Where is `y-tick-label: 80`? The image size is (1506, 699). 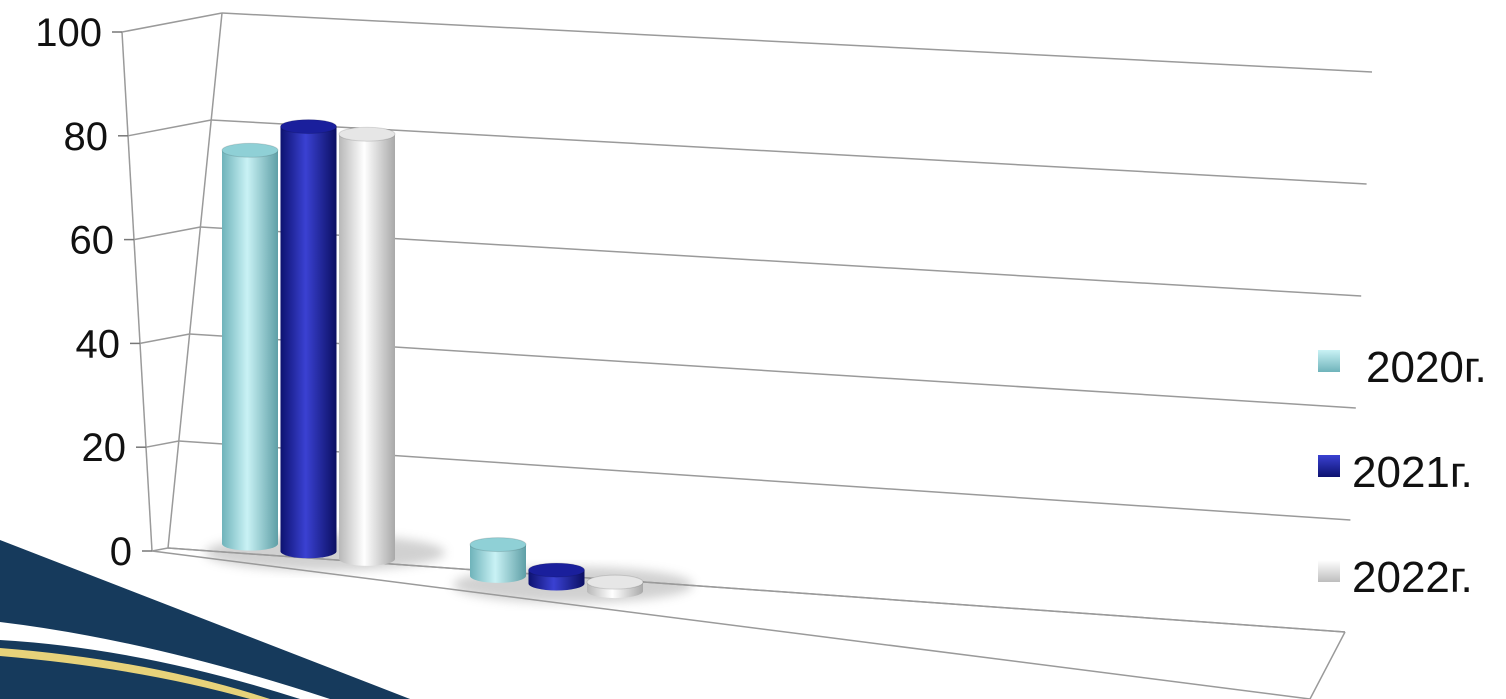
y-tick-label: 80 is located at coordinates (86, 137).